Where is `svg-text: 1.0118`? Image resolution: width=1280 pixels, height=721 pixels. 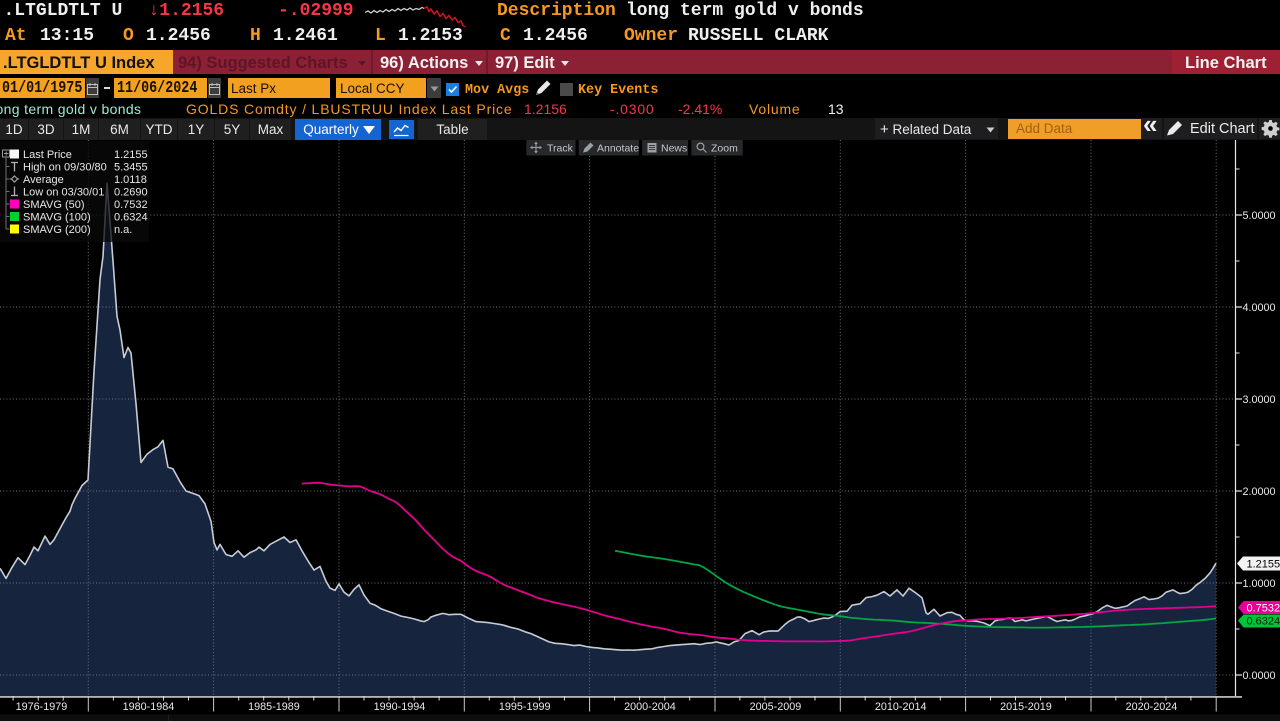 svg-text: 1.0118 is located at coordinates (130, 180).